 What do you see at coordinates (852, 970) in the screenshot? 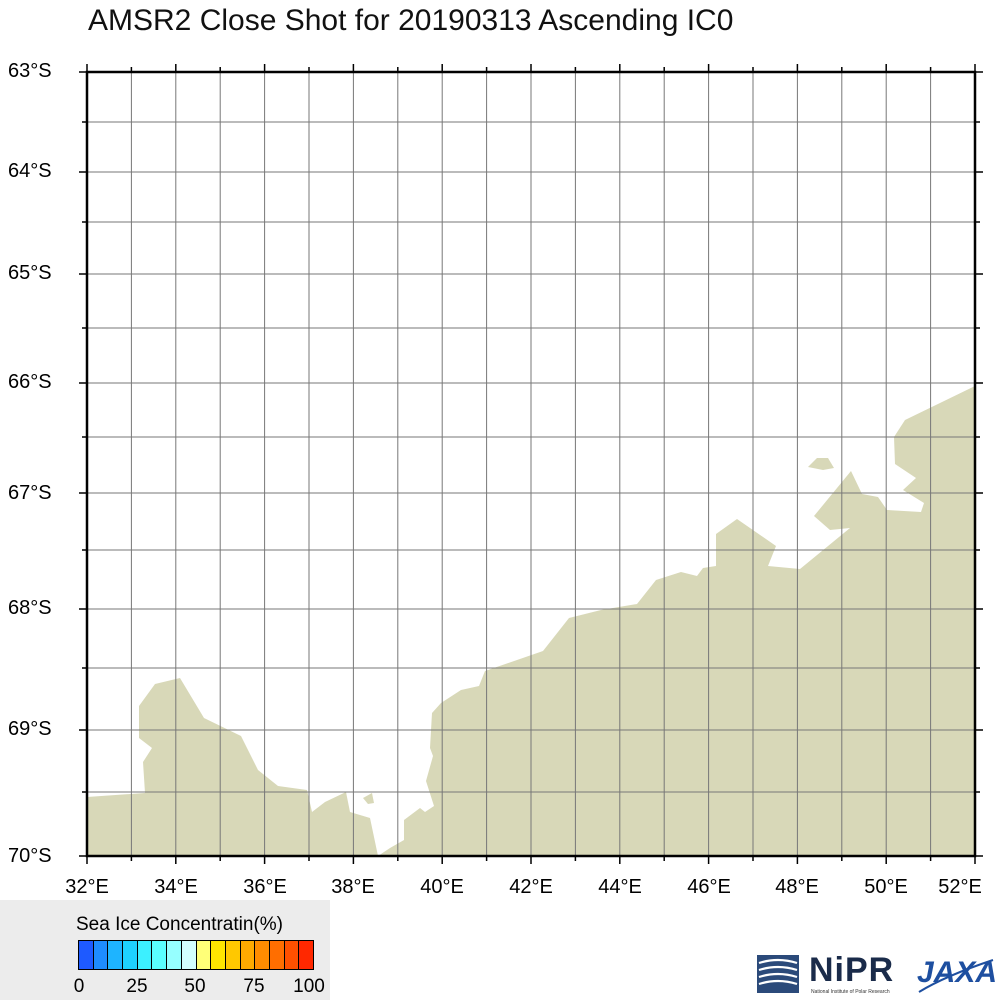
I see `nipr-wordmark: NiPR` at bounding box center [852, 970].